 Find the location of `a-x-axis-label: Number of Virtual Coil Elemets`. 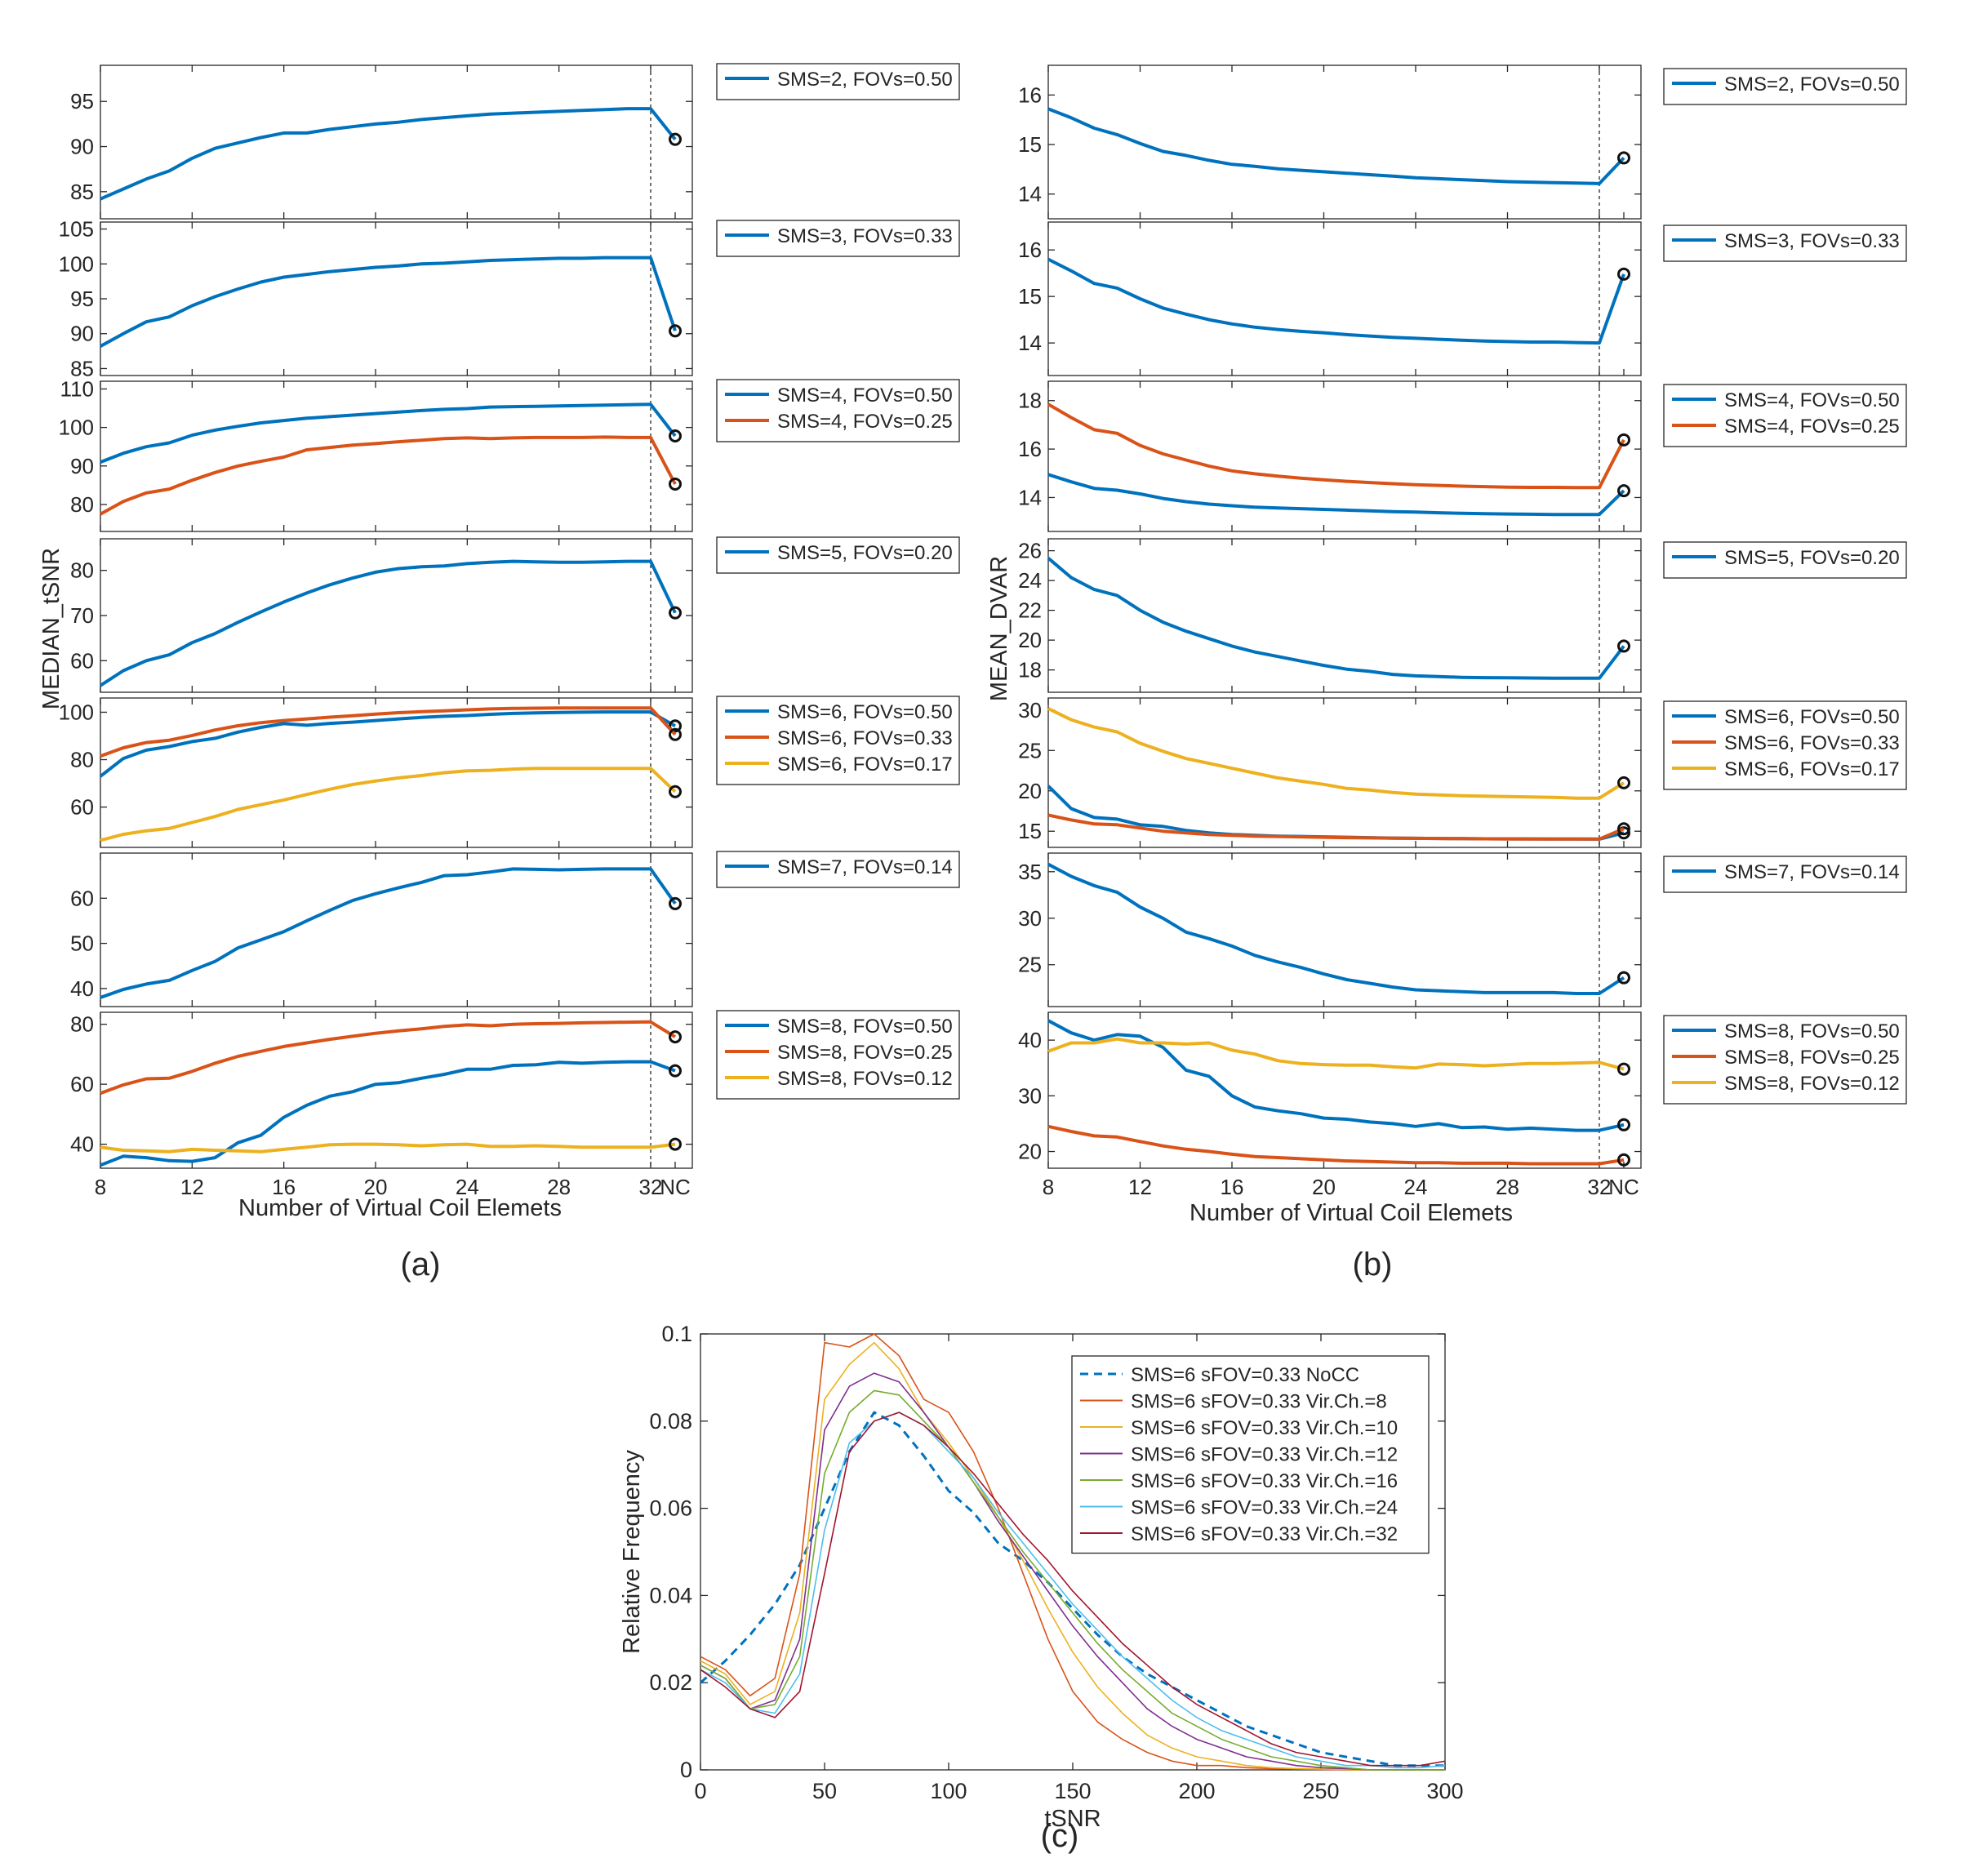

a-x-axis-label: Number of Virtual Coil Elemets is located at coordinates (400, 1208).